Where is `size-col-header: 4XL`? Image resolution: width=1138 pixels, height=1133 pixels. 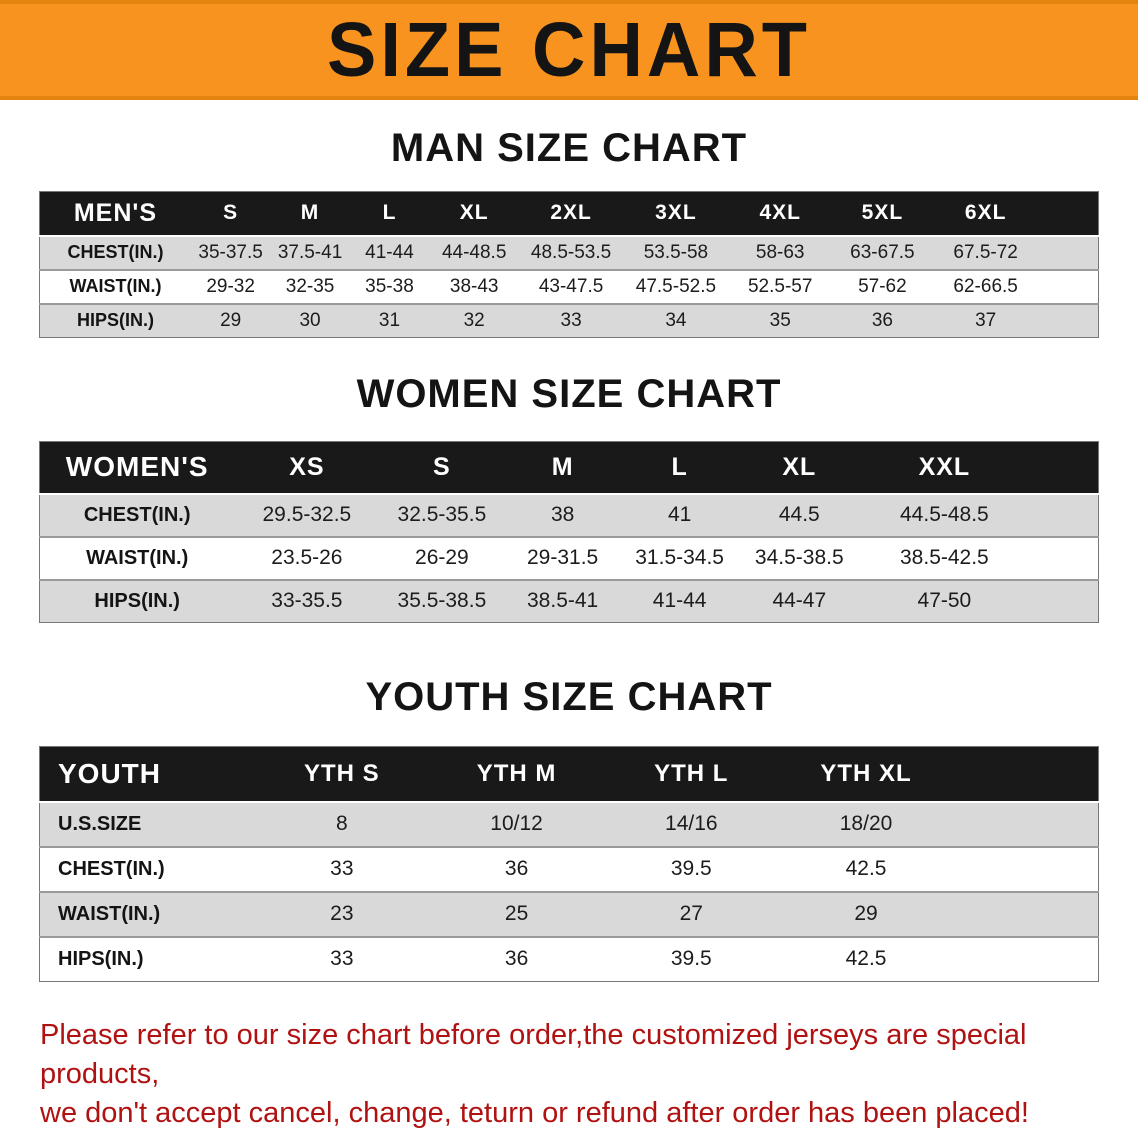 size-col-header: 4XL is located at coordinates (780, 213).